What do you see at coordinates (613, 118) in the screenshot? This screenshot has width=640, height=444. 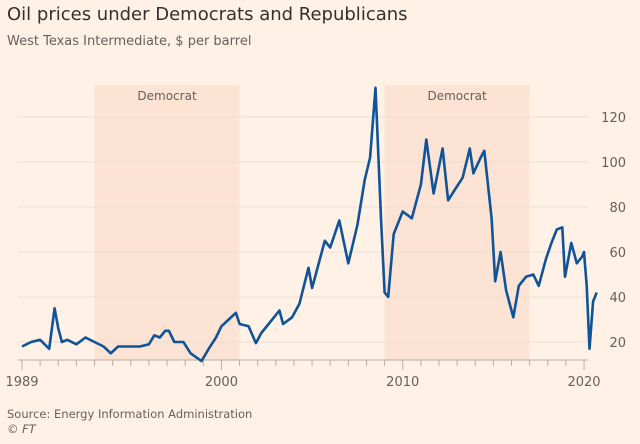 I see `y-tick-label: 120` at bounding box center [613, 118].